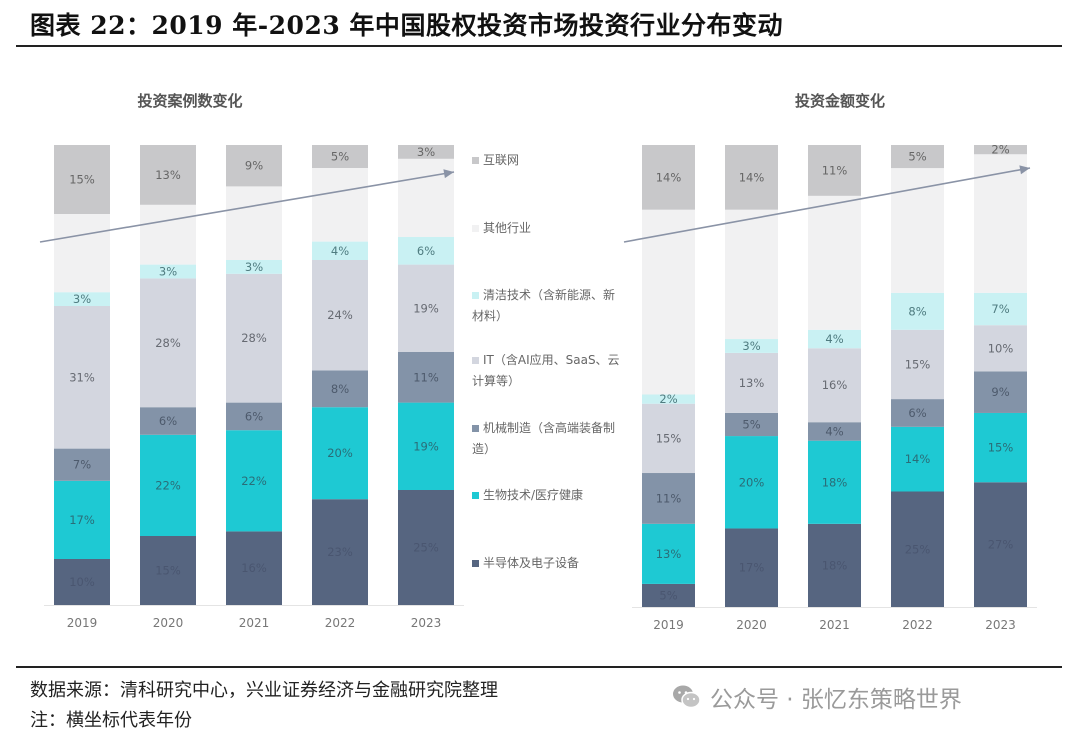  I want to click on chart-title-amount: 投资金额变化, so click(839, 101).